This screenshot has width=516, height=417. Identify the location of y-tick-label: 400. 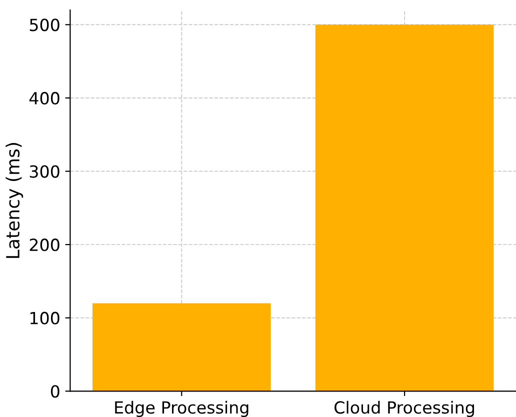
(44, 98).